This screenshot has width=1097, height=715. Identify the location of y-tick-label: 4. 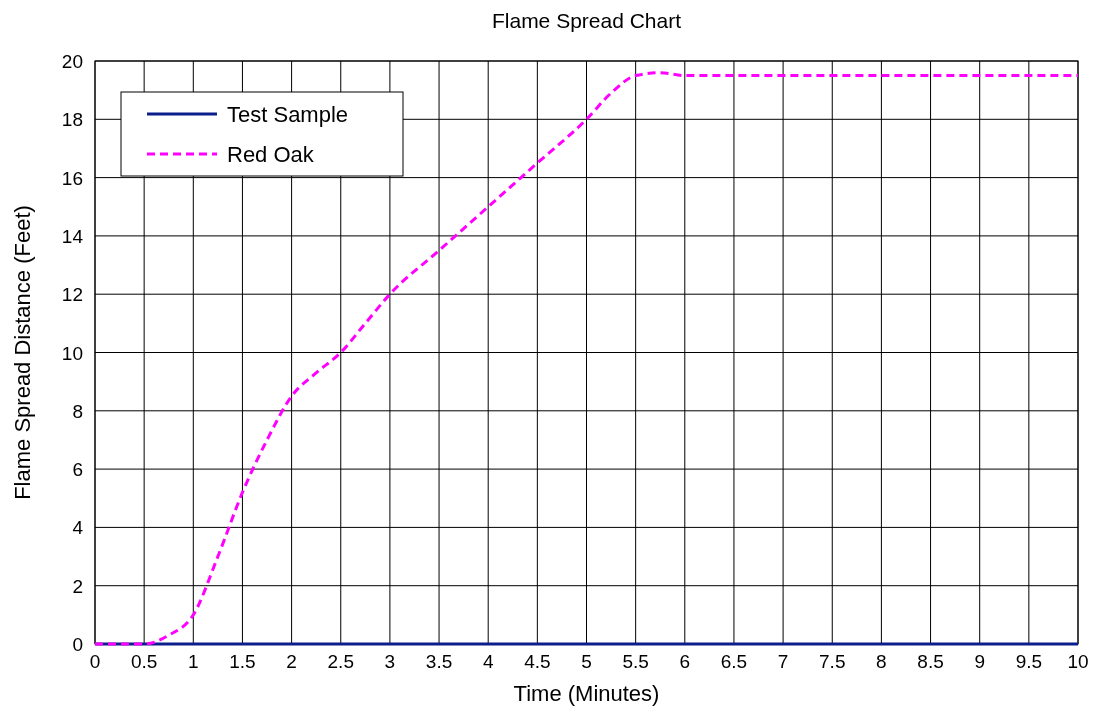
(78, 528).